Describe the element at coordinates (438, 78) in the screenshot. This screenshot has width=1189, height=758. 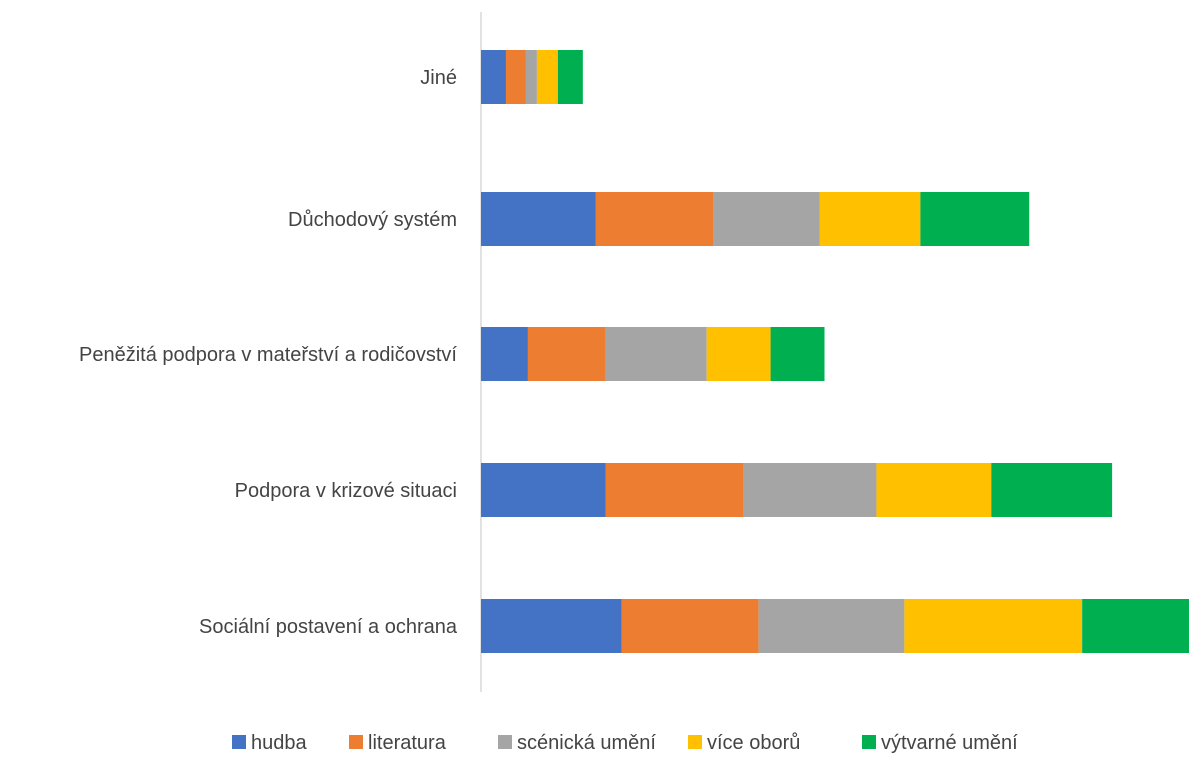
I see `category-label: Jiné` at that location.